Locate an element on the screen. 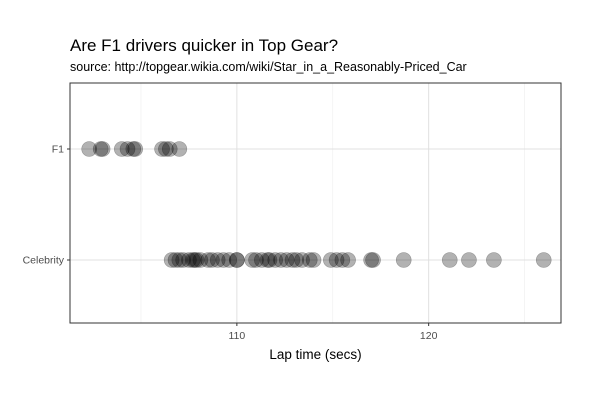  x-tick-label: 110 is located at coordinates (236, 336).